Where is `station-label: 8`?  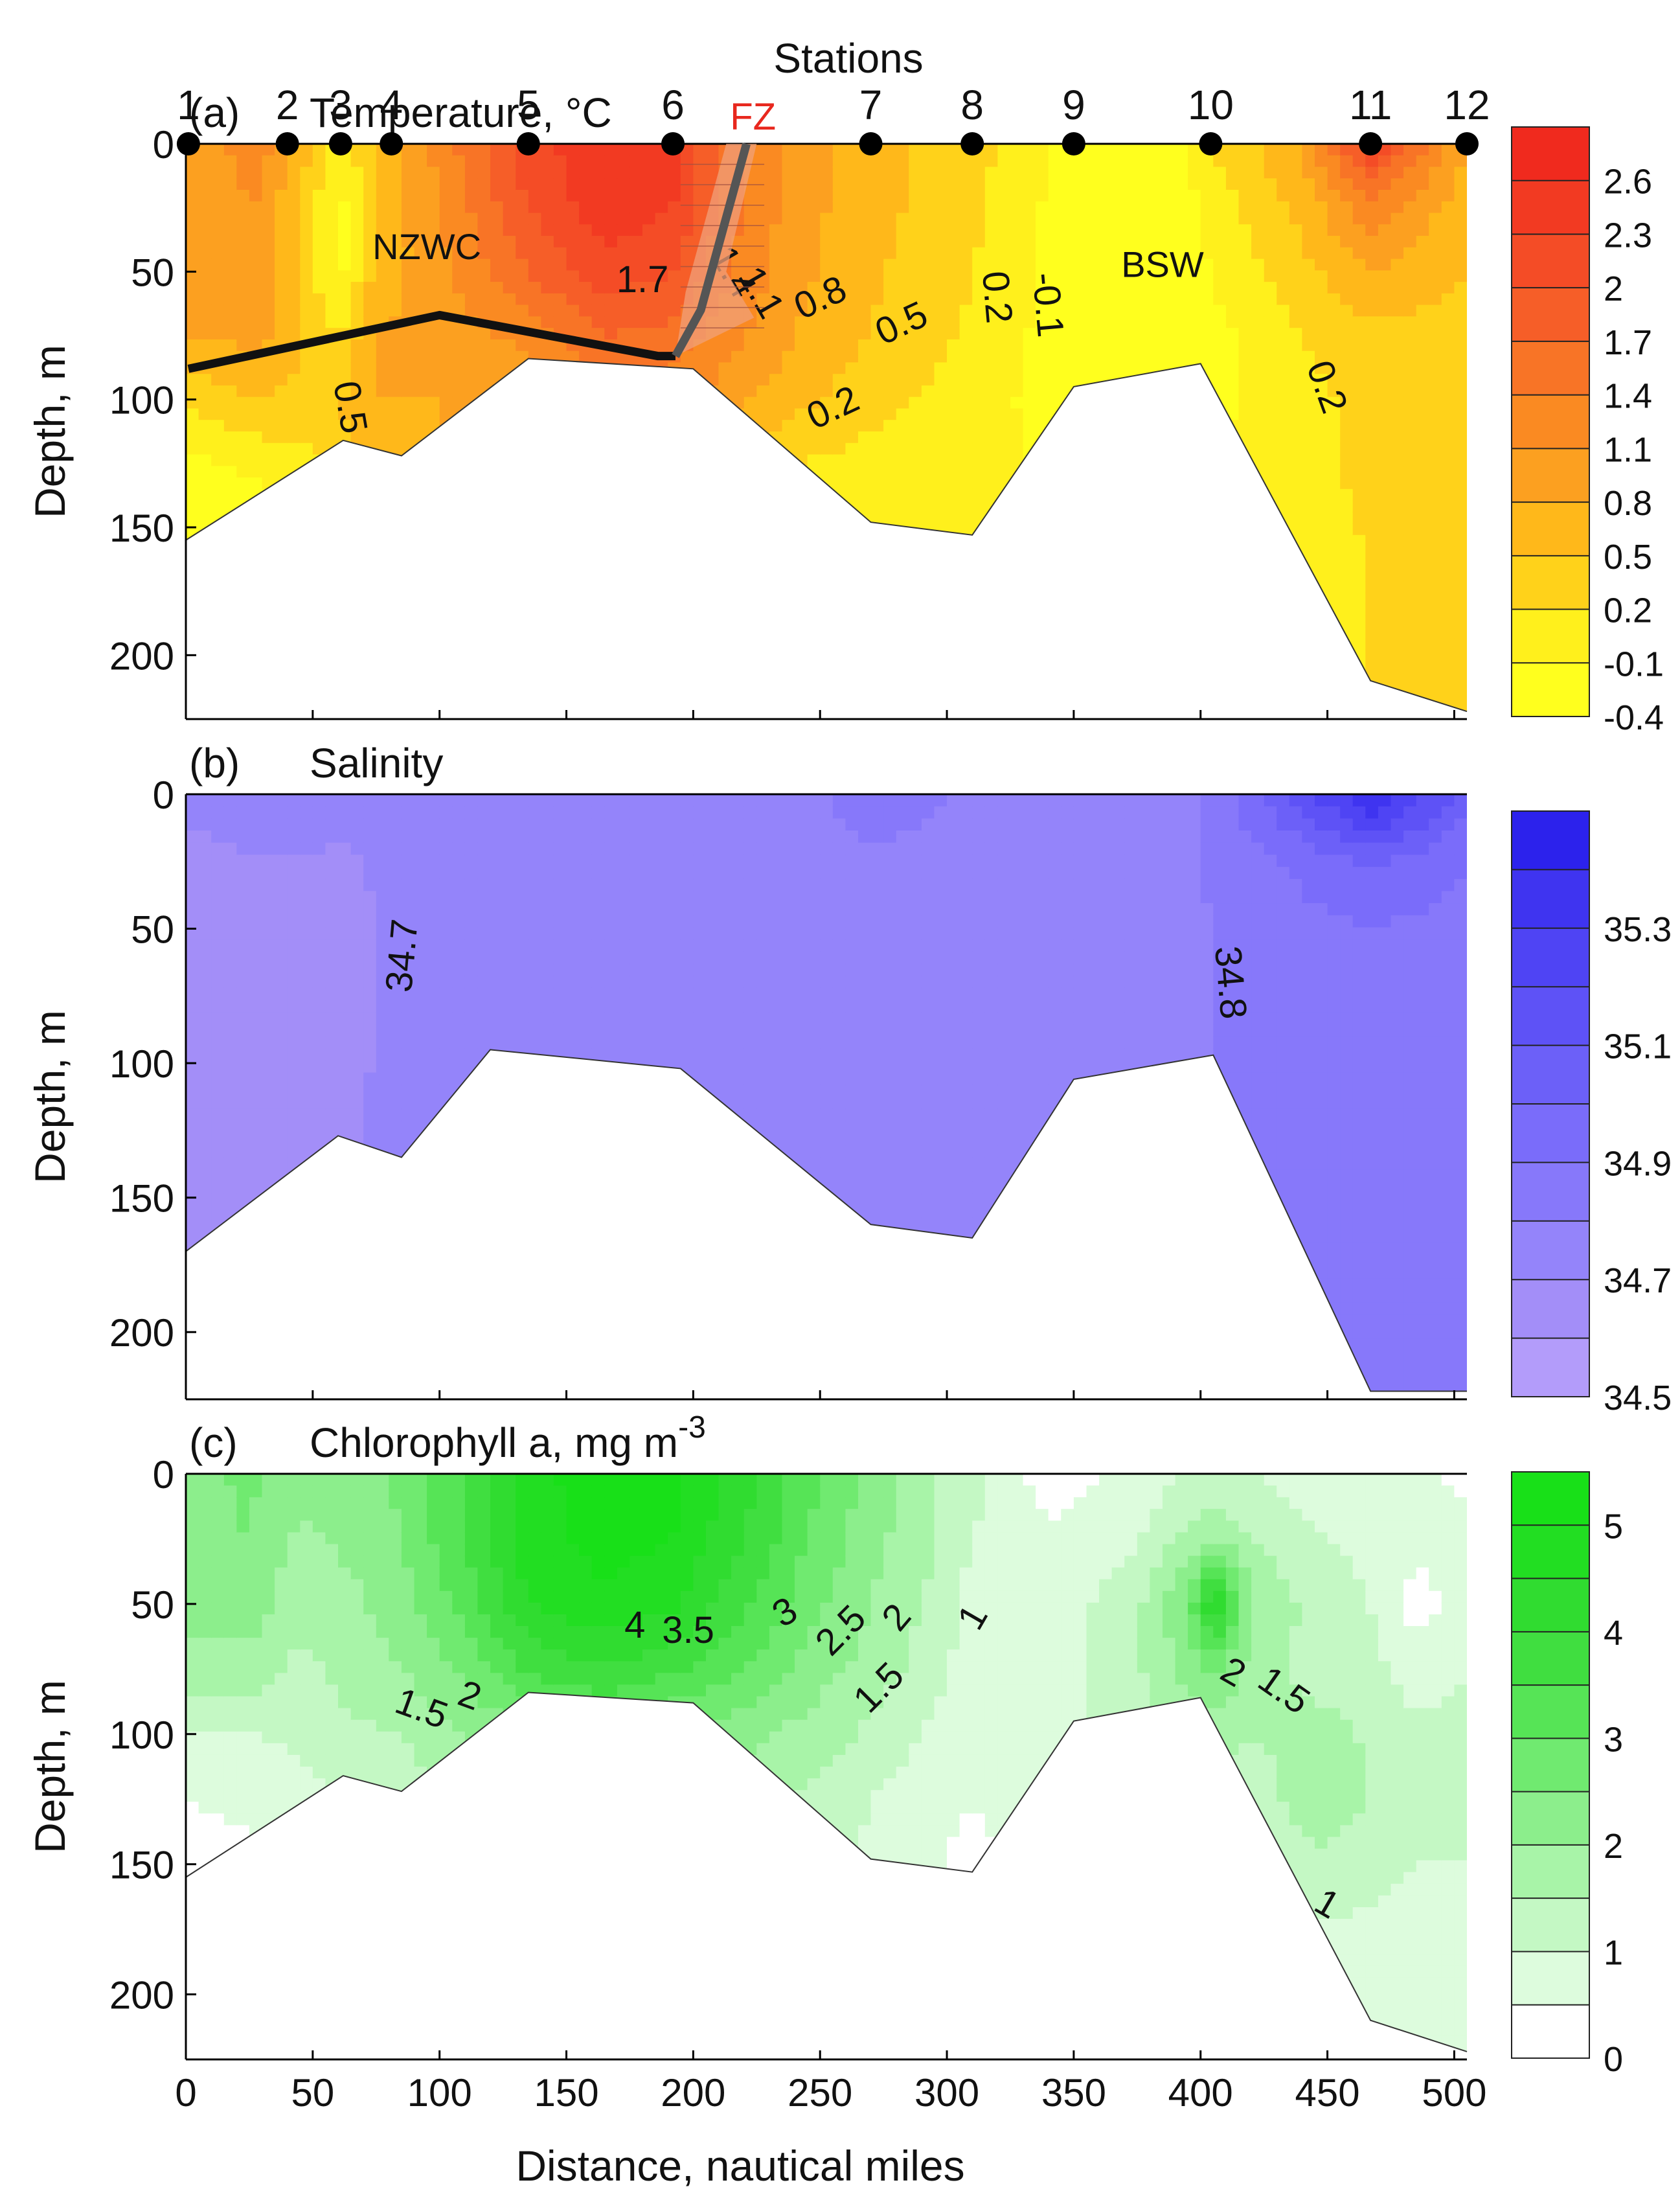 station-label: 8 is located at coordinates (972, 105).